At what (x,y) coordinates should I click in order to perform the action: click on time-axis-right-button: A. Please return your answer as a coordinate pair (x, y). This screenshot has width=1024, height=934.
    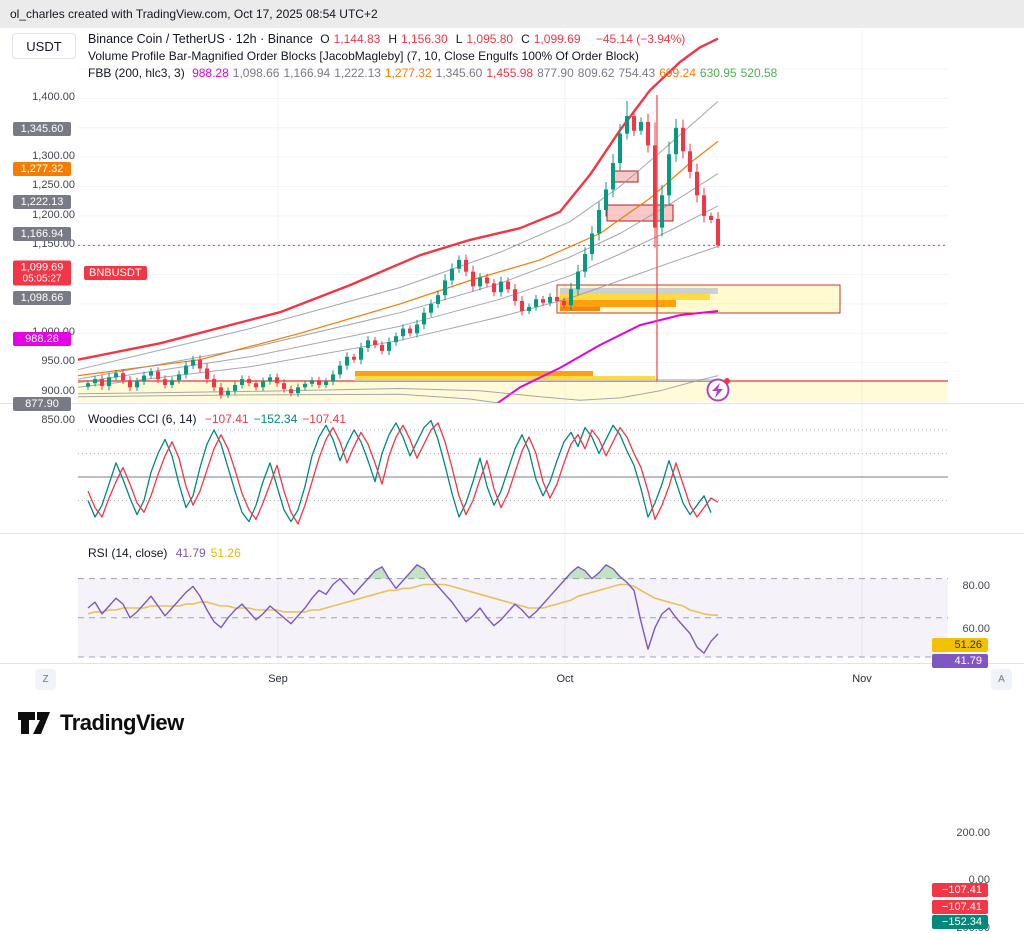
    Looking at the image, I should click on (1001, 679).